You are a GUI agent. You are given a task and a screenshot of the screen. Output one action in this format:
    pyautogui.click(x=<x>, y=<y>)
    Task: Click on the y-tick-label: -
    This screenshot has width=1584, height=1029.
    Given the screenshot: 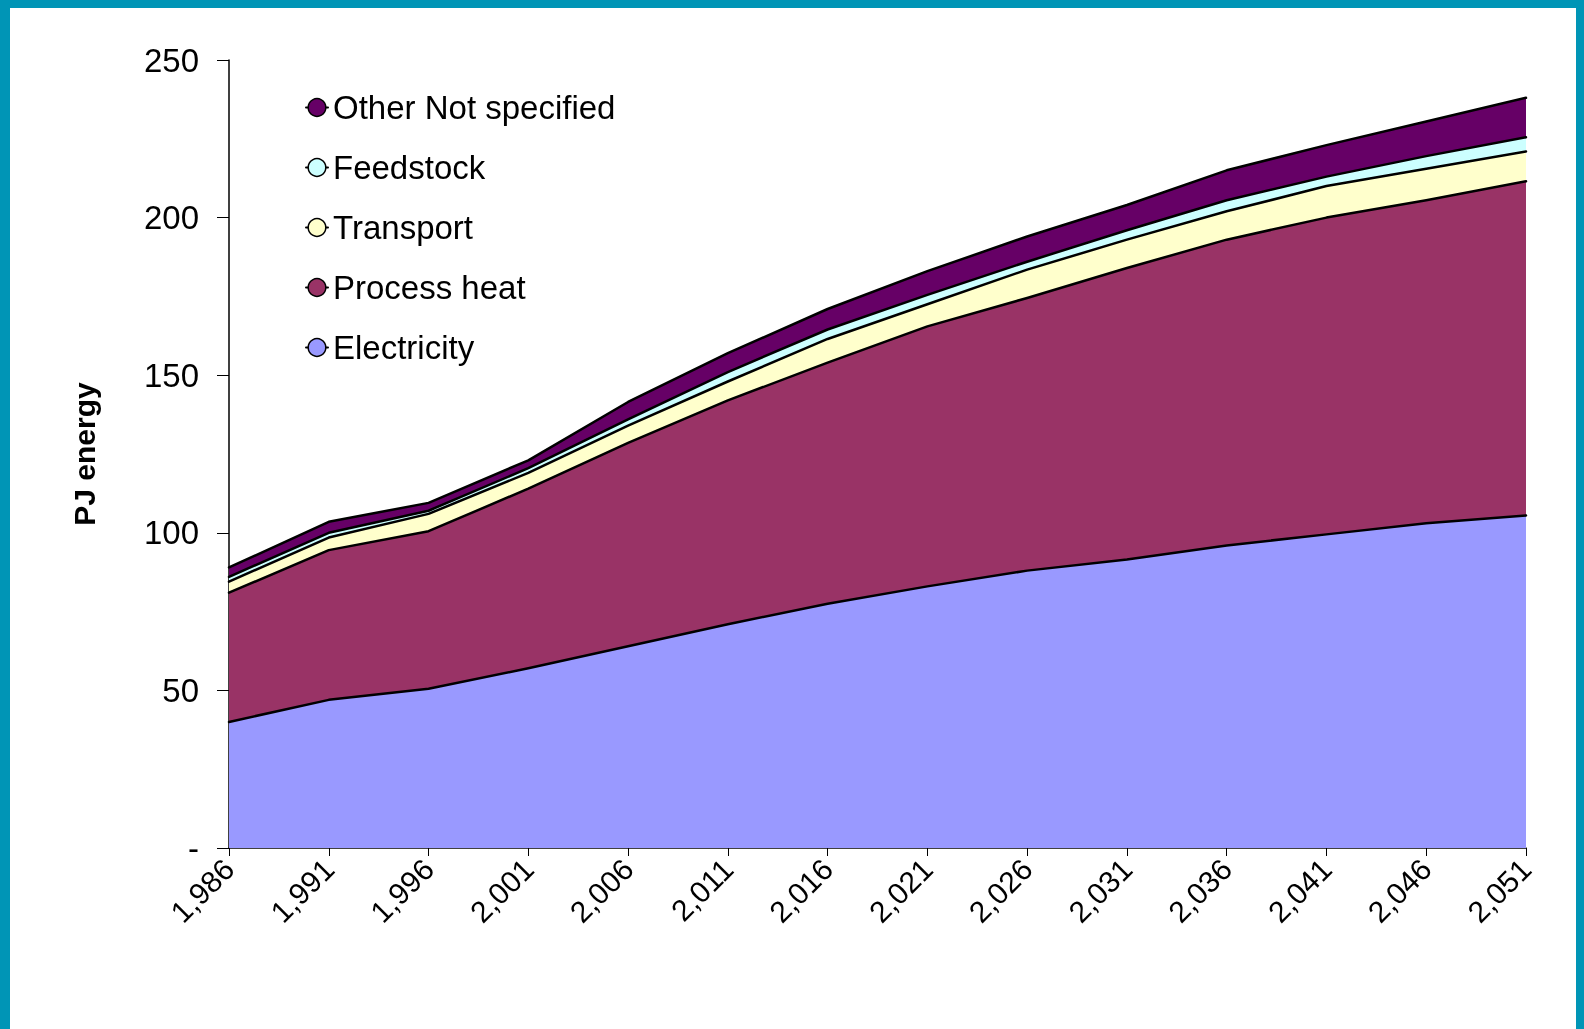 What is the action you would take?
    pyautogui.click(x=193, y=848)
    